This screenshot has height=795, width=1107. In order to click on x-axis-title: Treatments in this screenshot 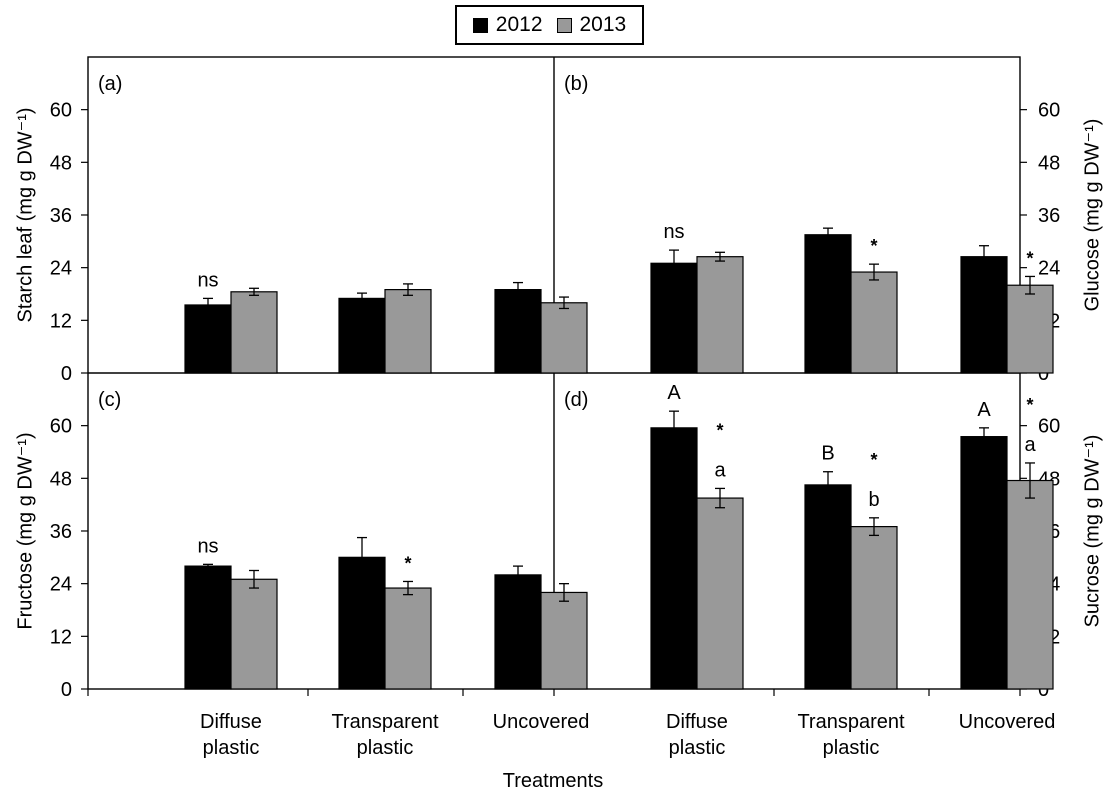, I will do `click(553, 781)`.